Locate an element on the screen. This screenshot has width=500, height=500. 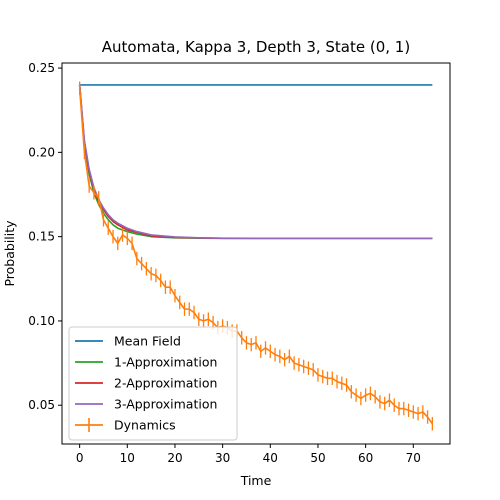
legend-label: 1-Approximation is located at coordinates (165, 362).